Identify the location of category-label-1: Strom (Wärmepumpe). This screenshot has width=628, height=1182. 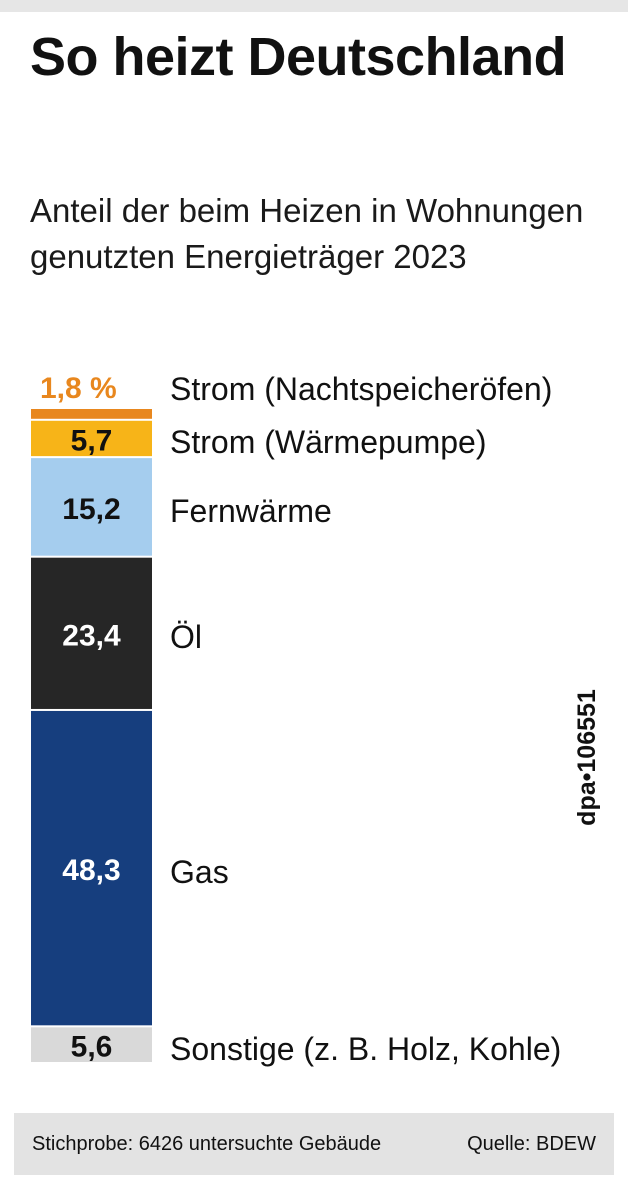
(328, 442).